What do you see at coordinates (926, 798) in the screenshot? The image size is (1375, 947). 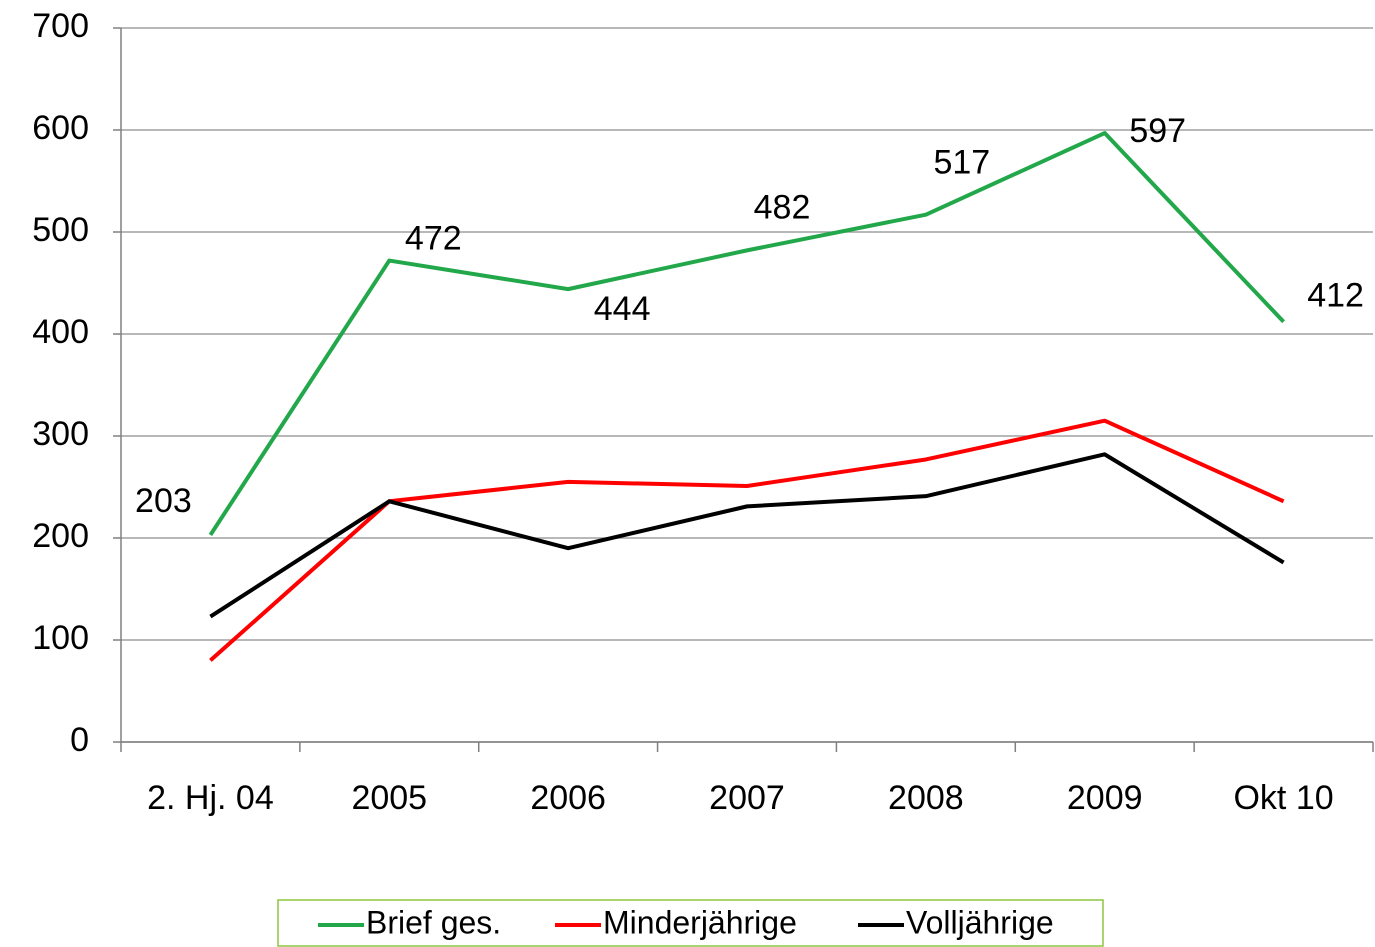 I see `x-tick-label: 2008` at bounding box center [926, 798].